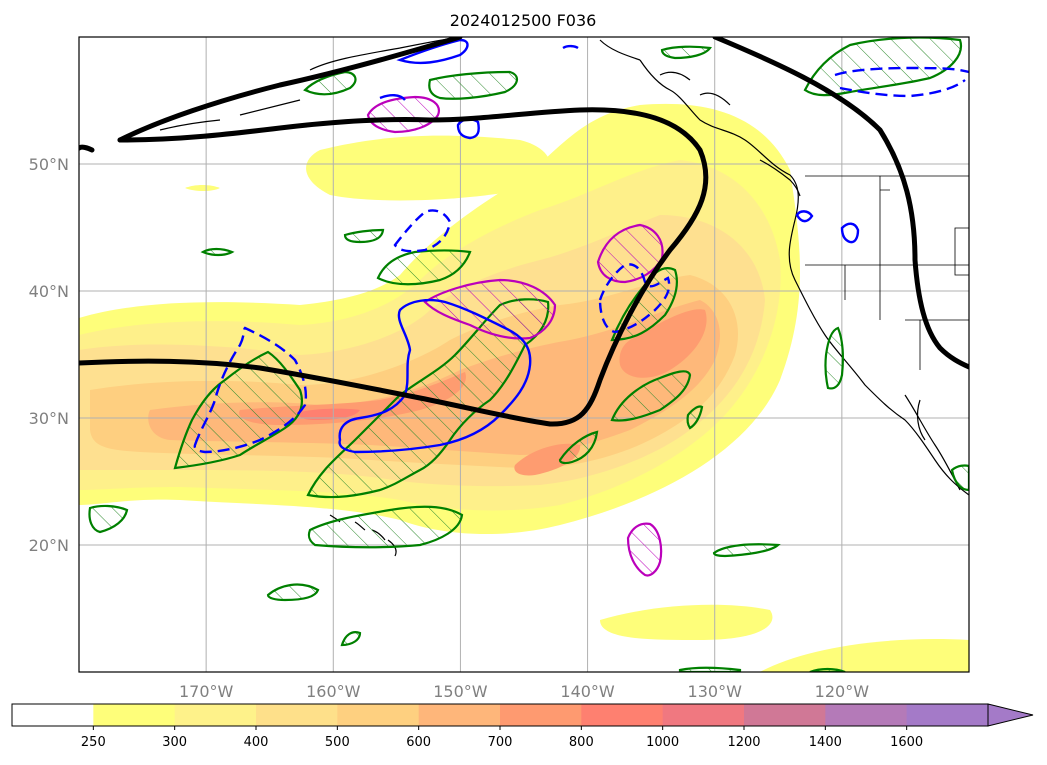  Describe the element at coordinates (665, 72) in the screenshot. I see `coastline-alaska-panhandle` at that location.